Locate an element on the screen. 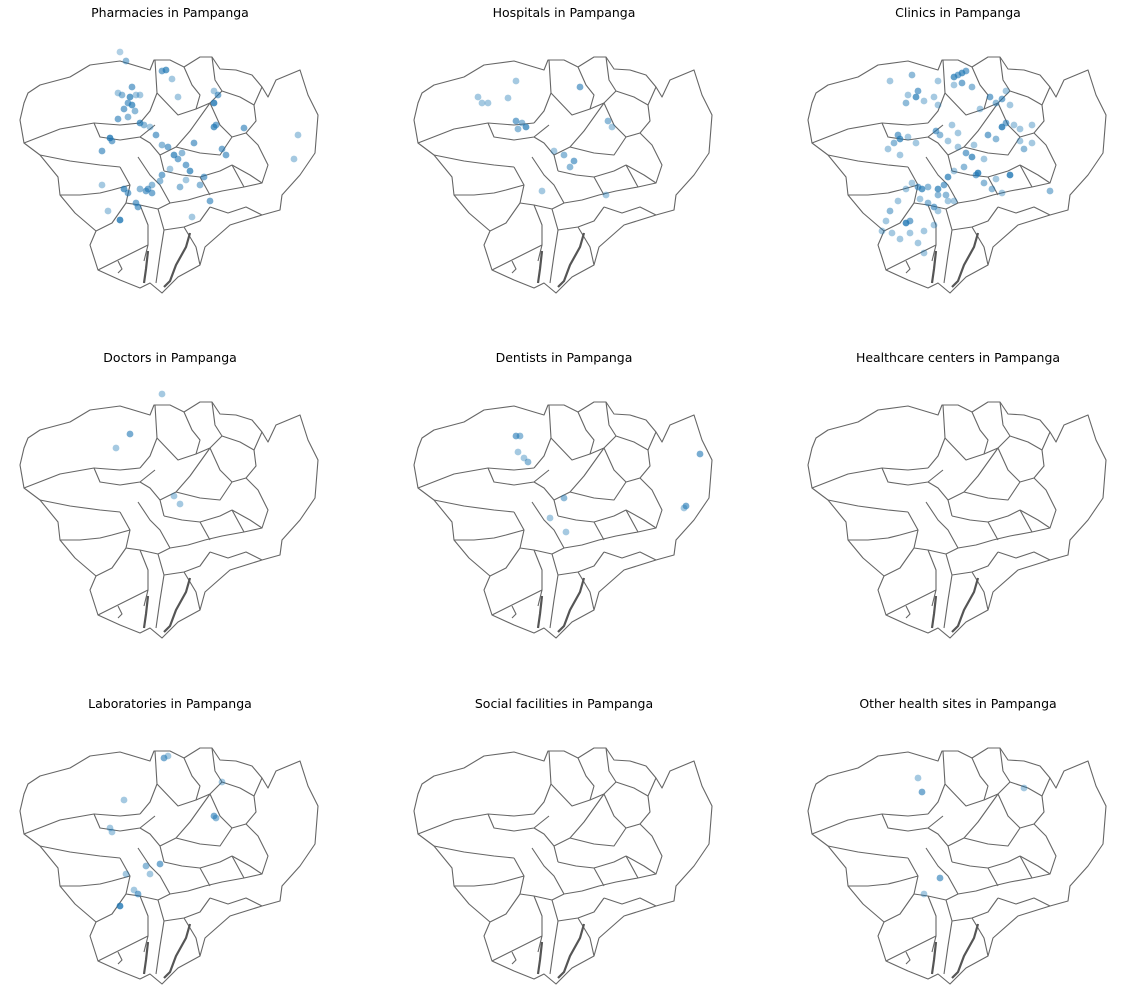  province-outline is located at coordinates (563, 520).